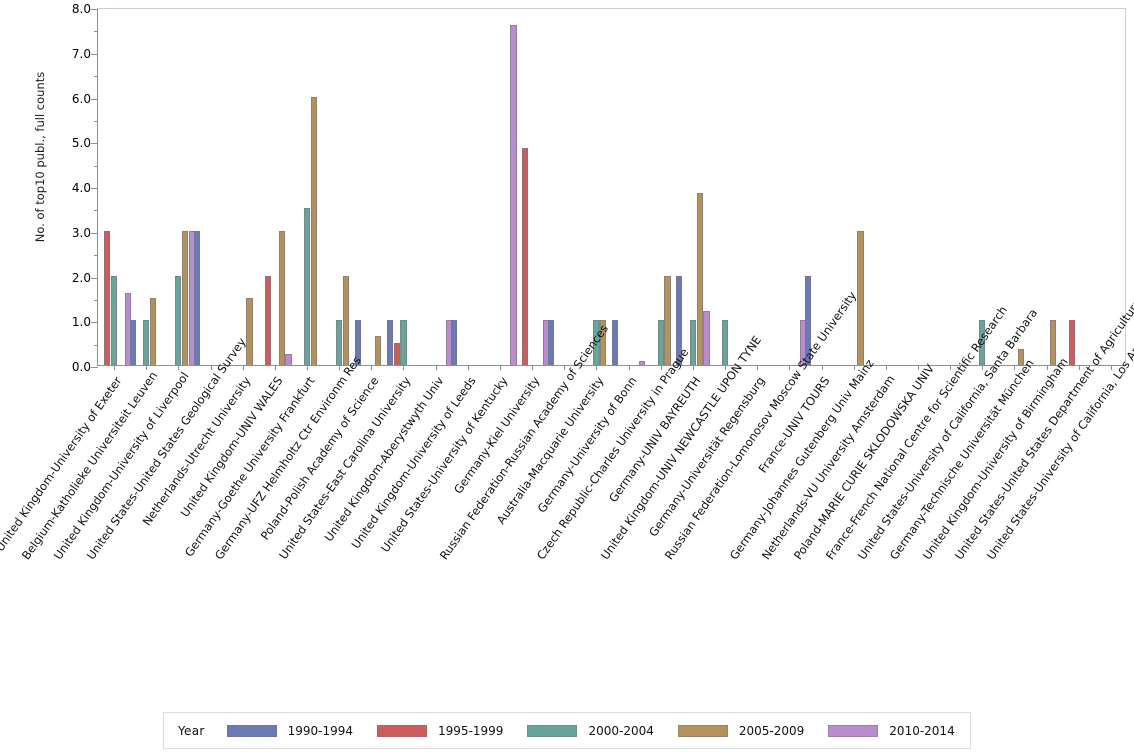  I want to click on y-axis-tick-label: 5.0, so click(81, 143).